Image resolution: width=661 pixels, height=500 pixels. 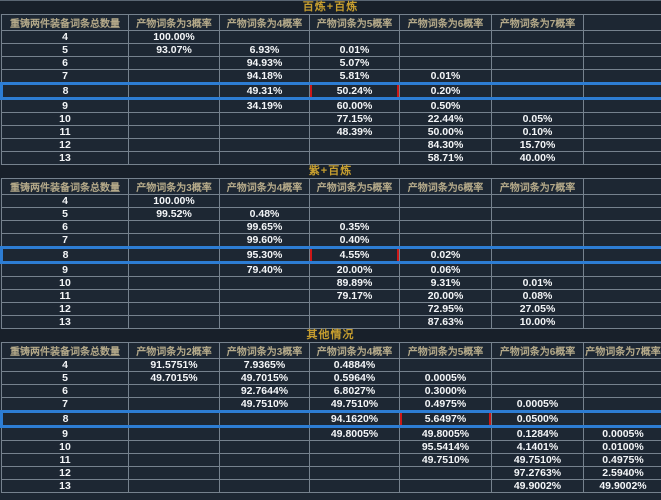 What do you see at coordinates (331, 63) in the screenshot?
I see `table-row: 6 94.93% 5.07%` at bounding box center [331, 63].